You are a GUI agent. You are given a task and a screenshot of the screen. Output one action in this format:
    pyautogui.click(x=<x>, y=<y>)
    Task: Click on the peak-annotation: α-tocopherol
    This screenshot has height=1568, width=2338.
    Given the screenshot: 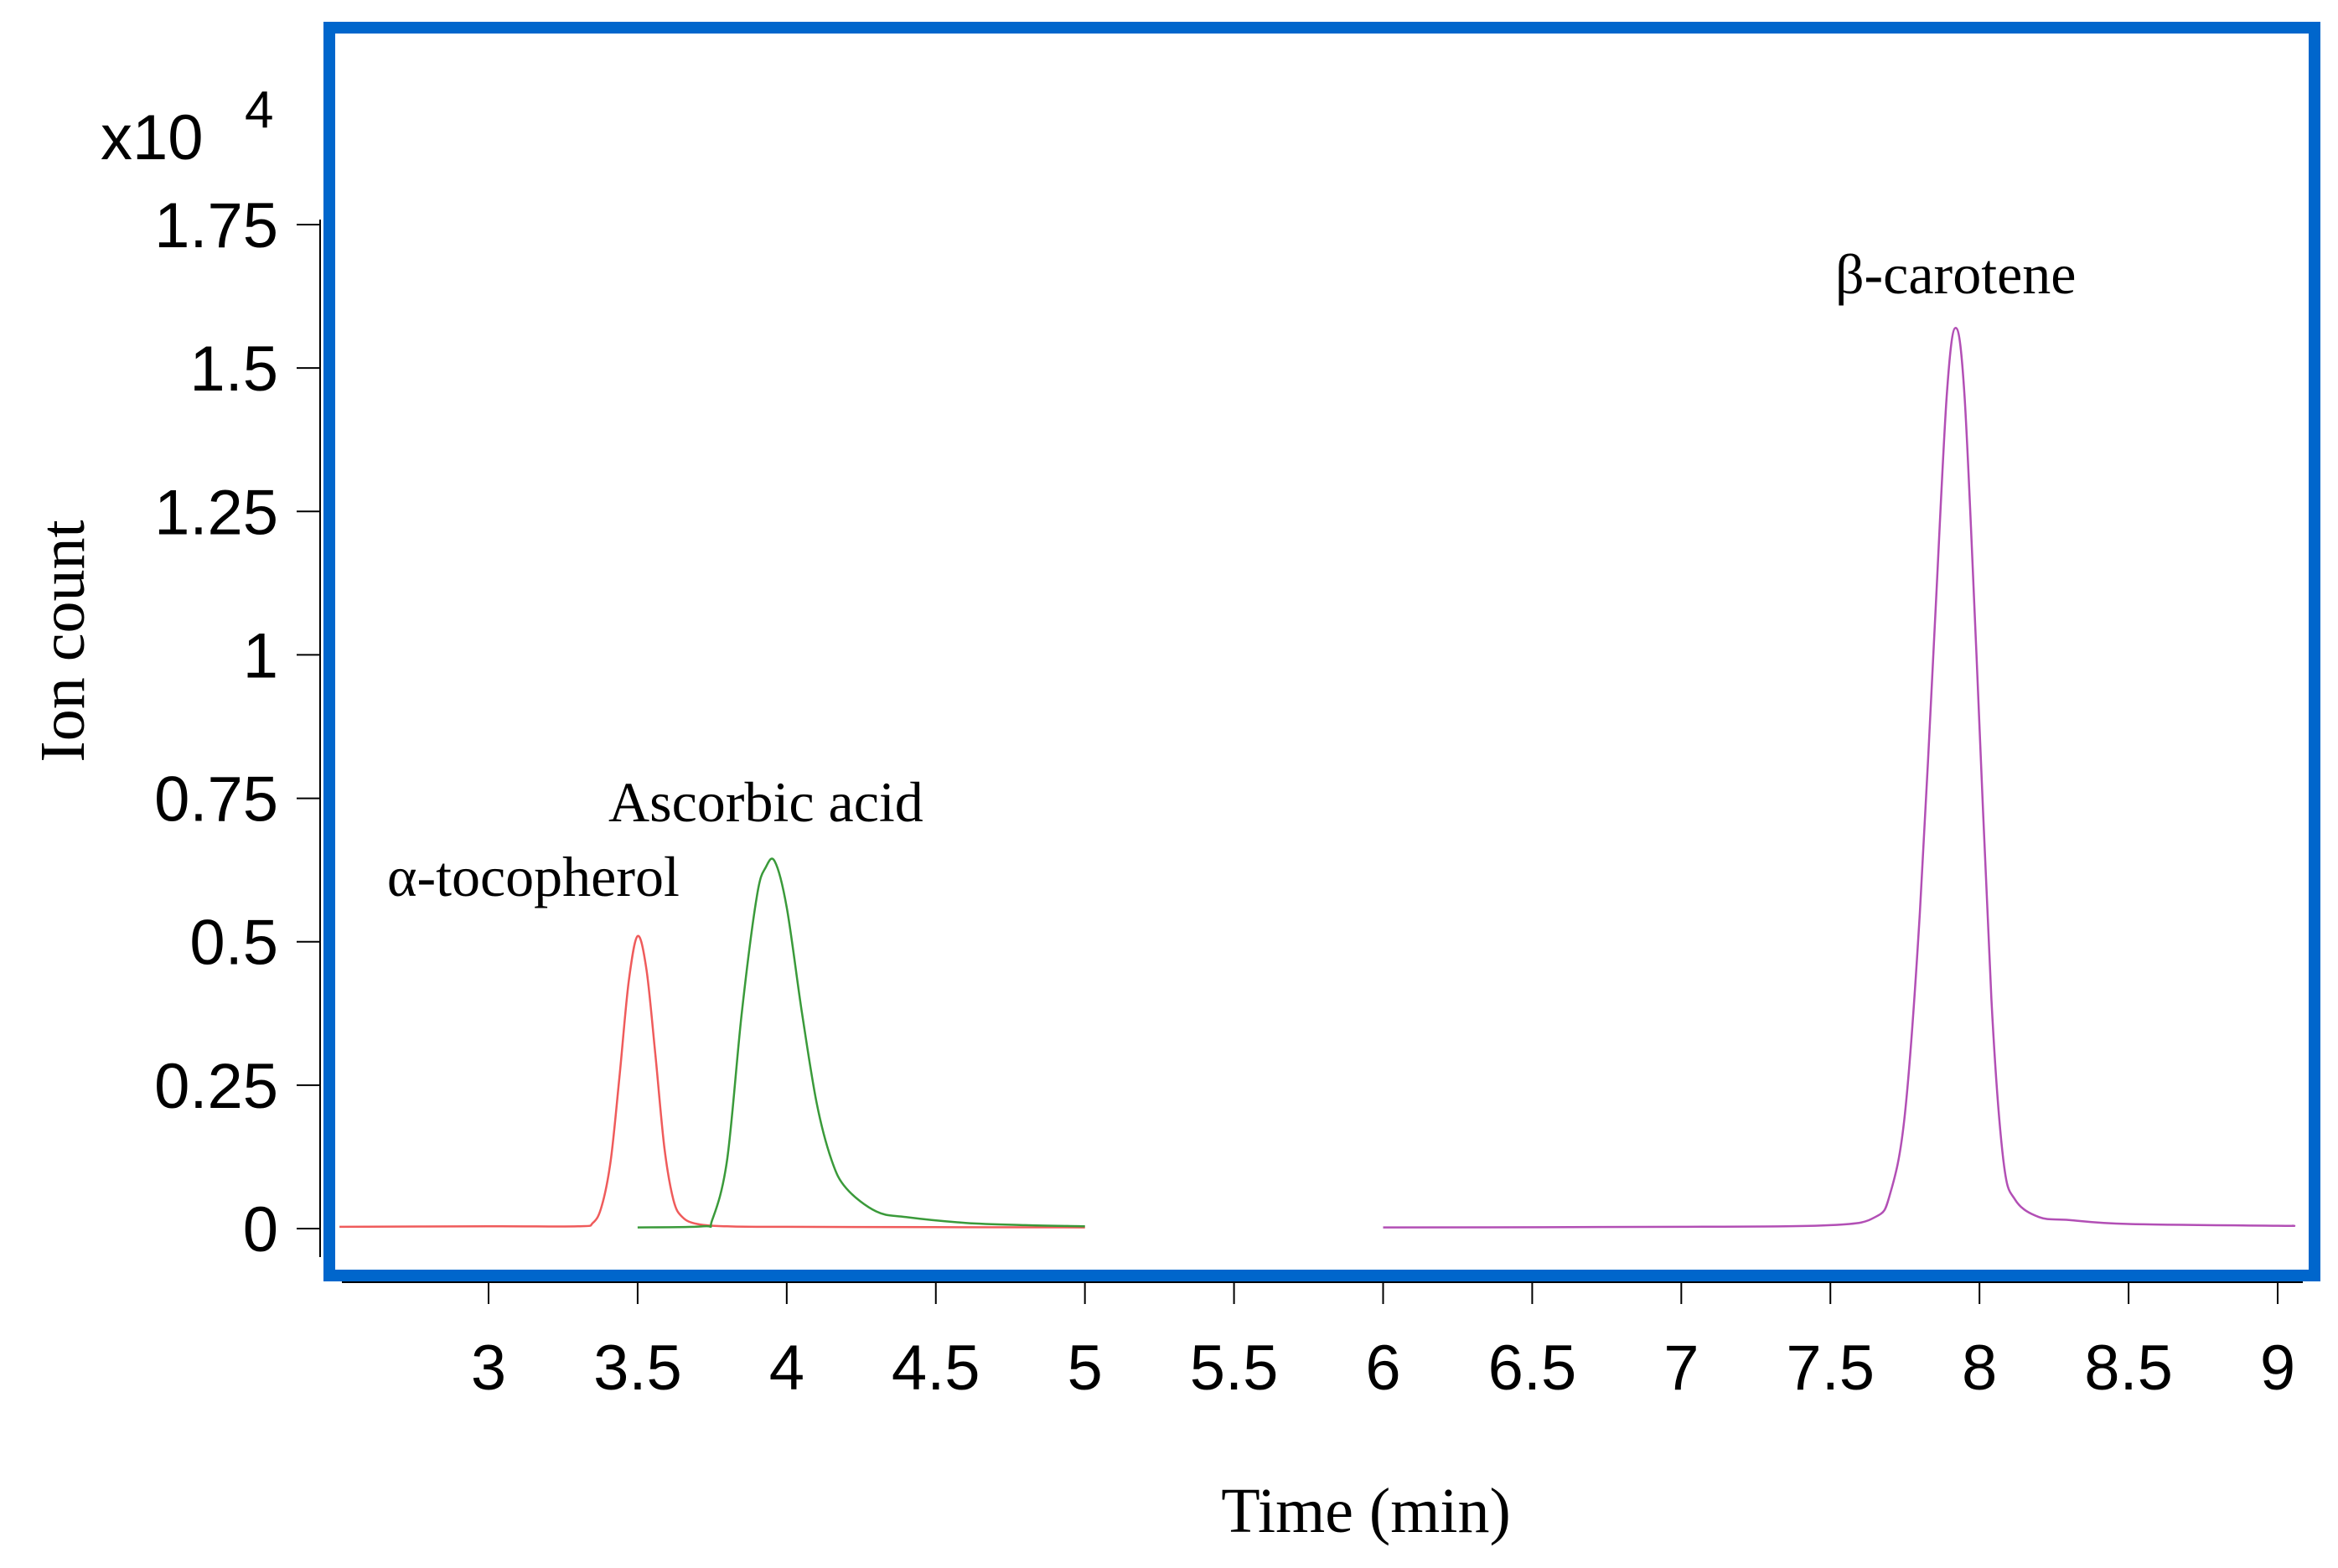 What is the action you would take?
    pyautogui.click(x=533, y=876)
    